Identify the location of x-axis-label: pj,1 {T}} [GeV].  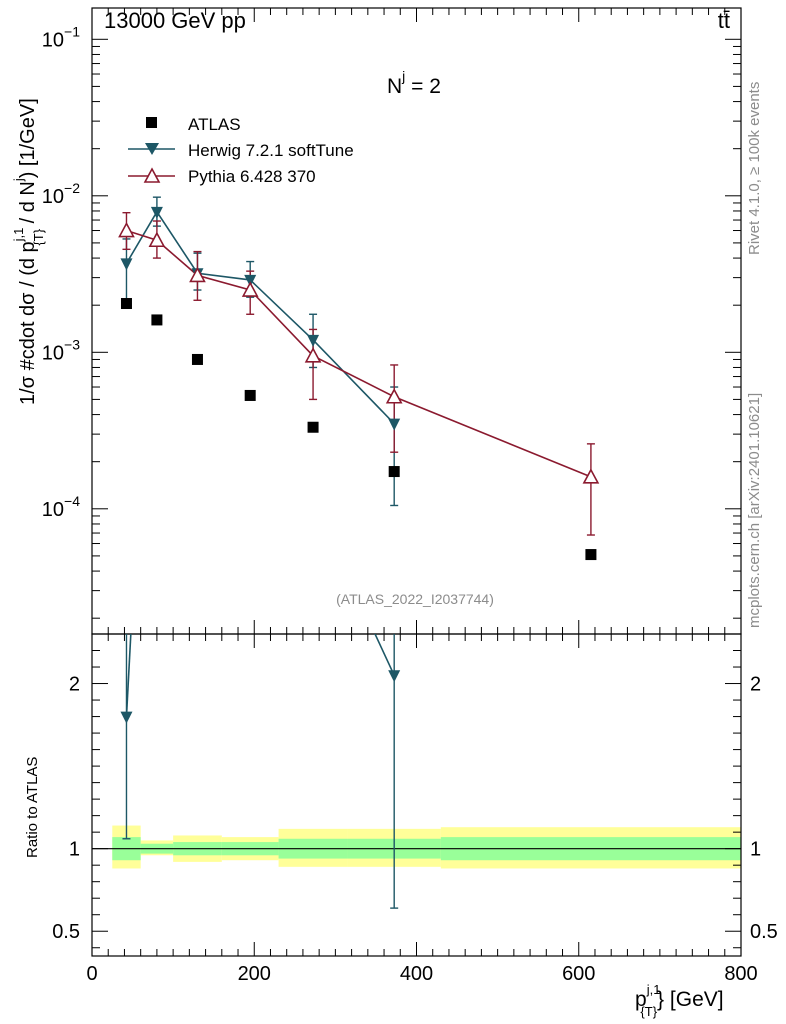
(679, 1000).